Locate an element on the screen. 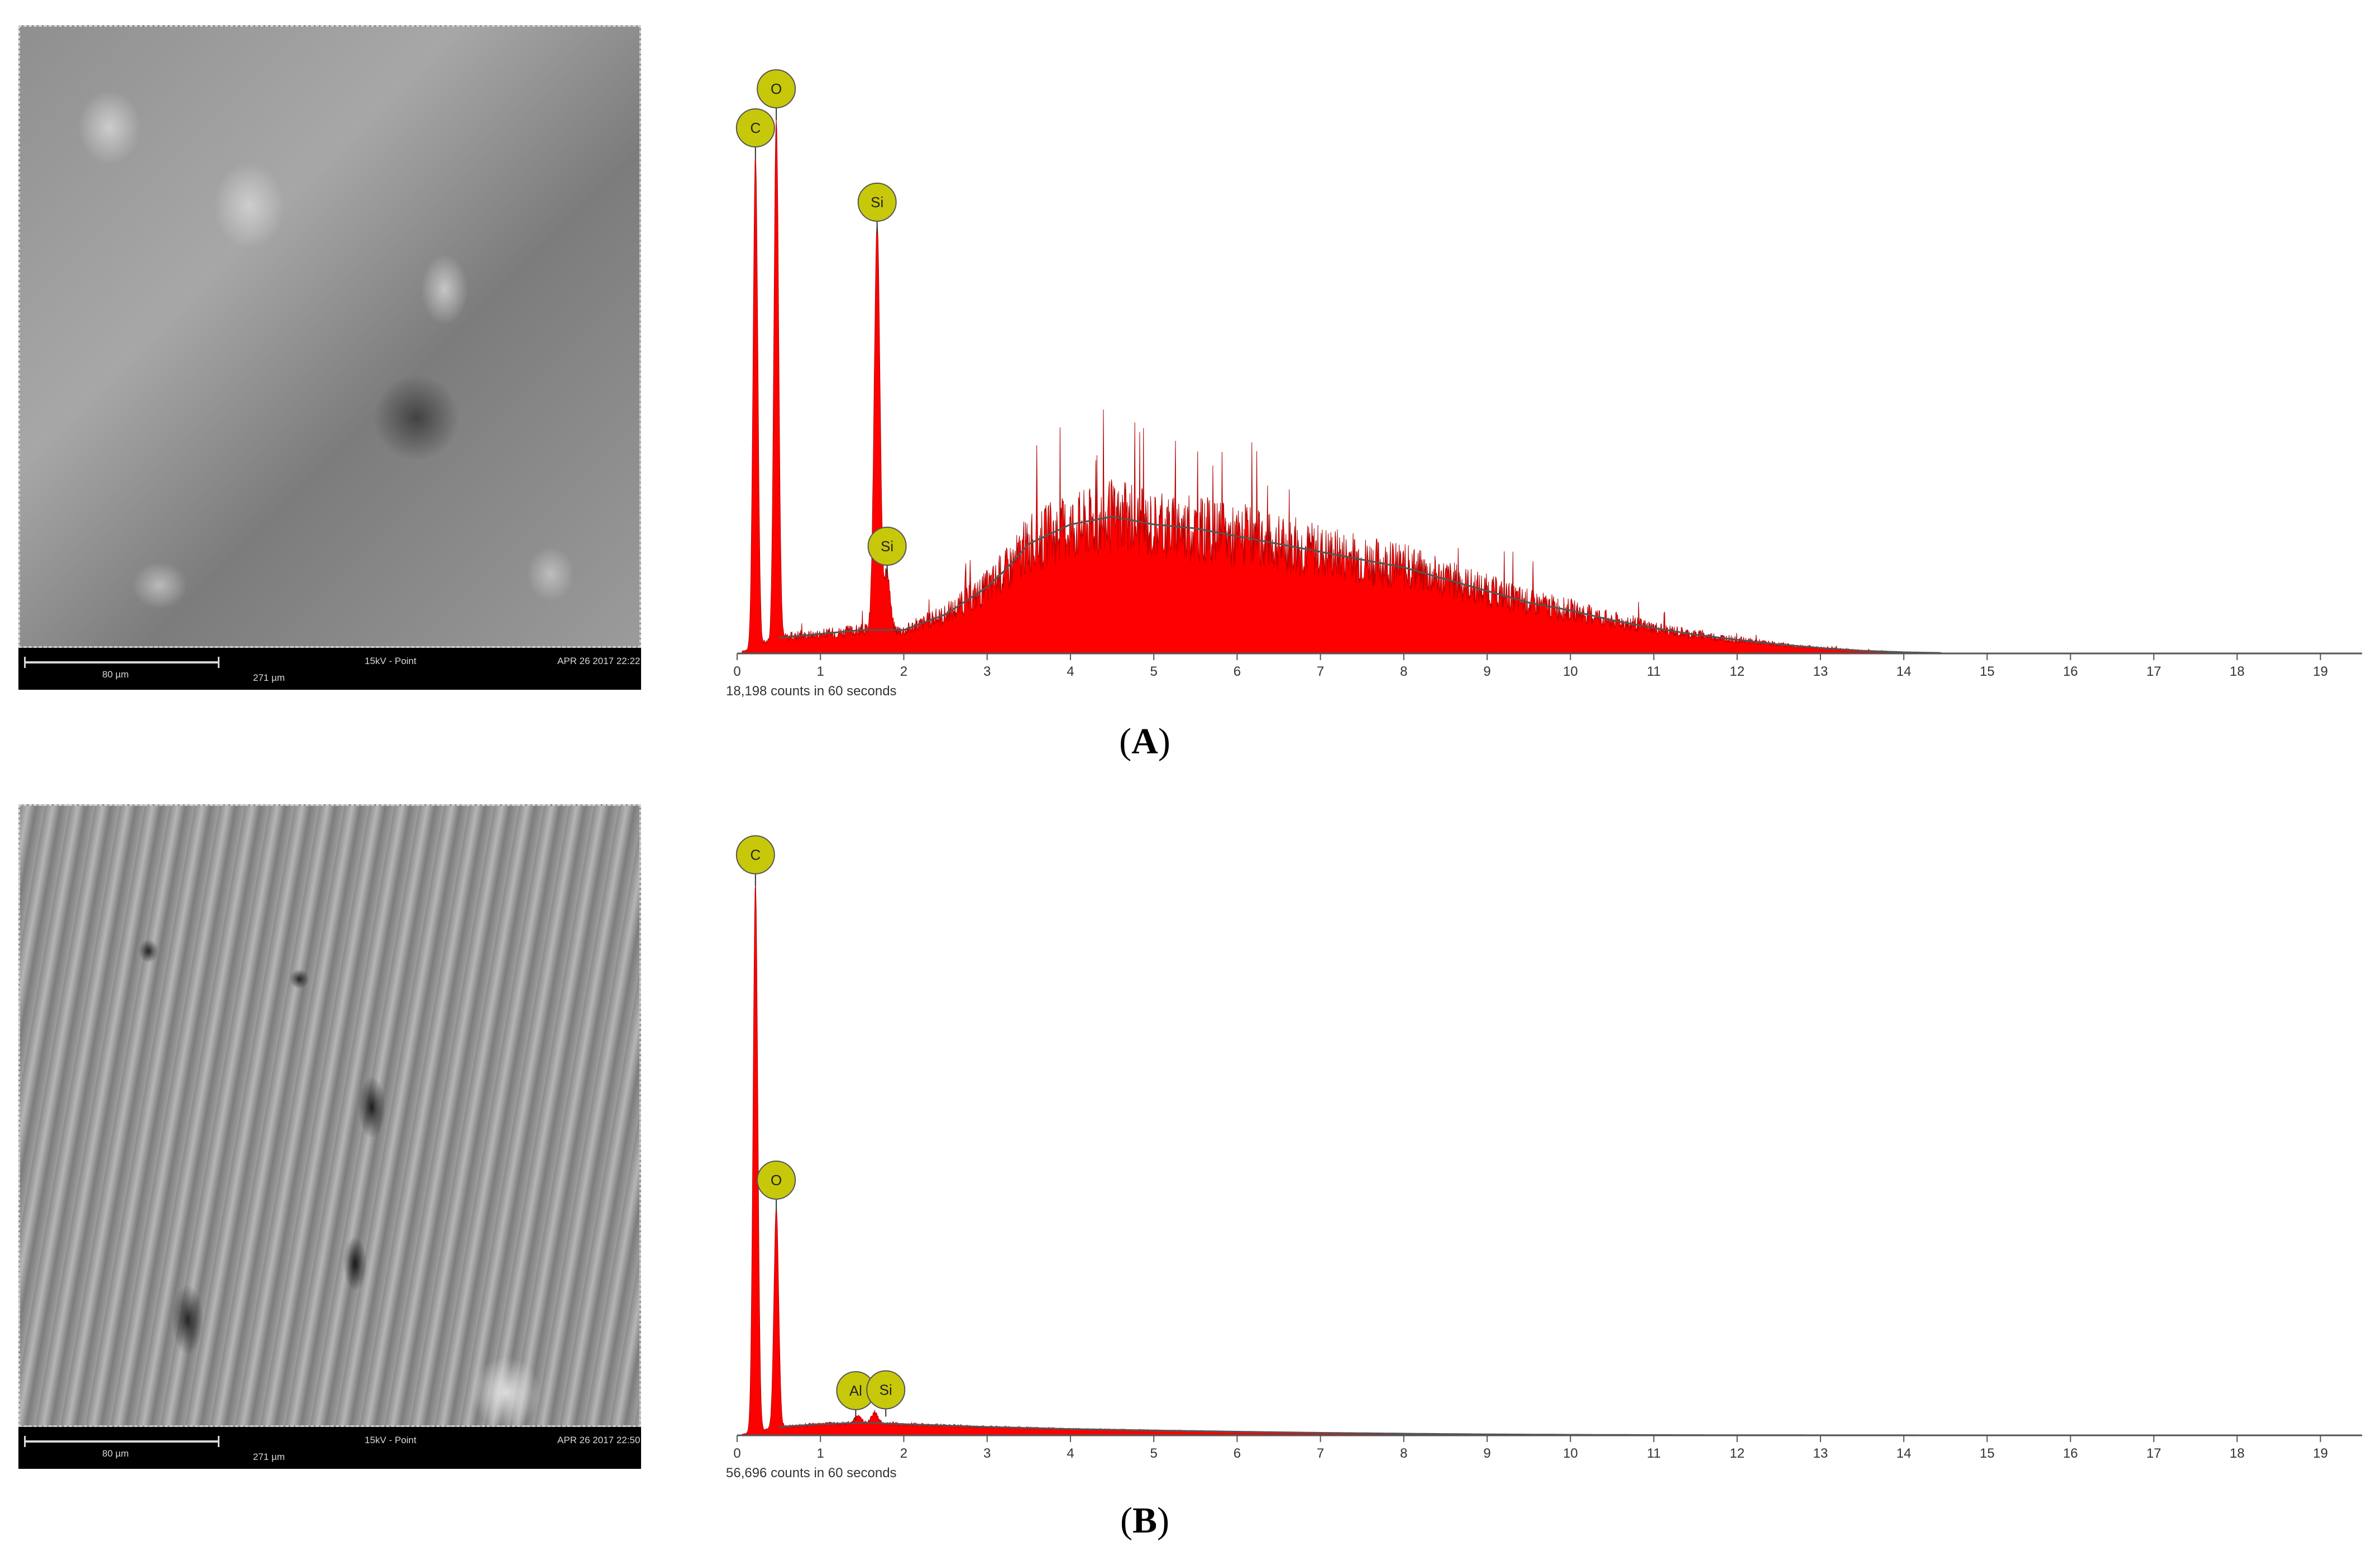 The height and width of the screenshot is (1561, 2380). panel-label-b: (B) is located at coordinates (1145, 1520).